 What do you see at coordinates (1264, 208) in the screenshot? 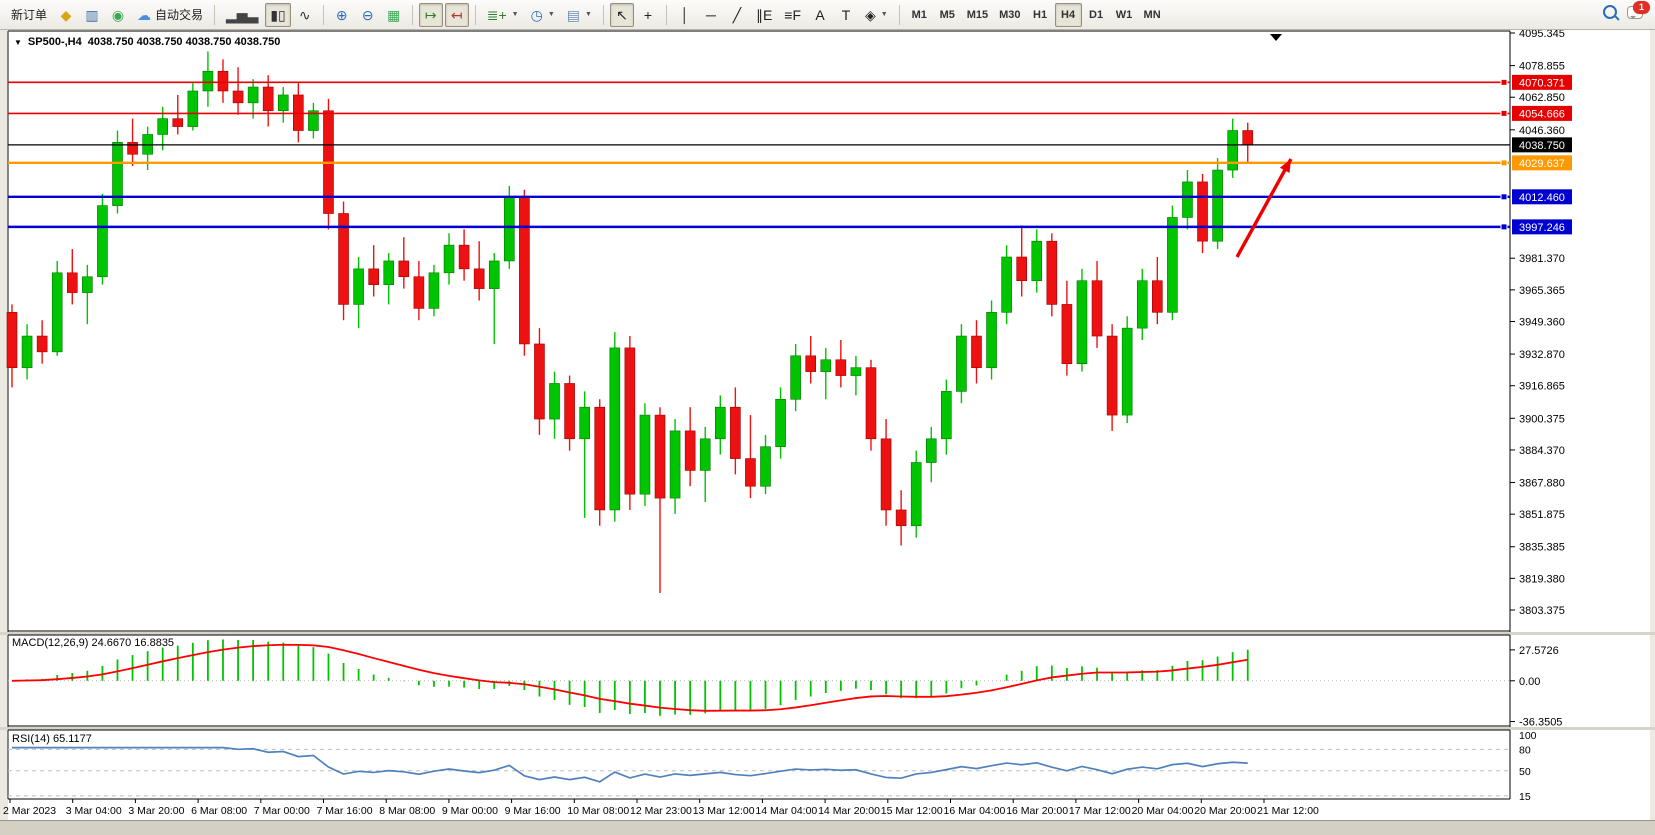
I see `trend-arrow-annotation` at bounding box center [1264, 208].